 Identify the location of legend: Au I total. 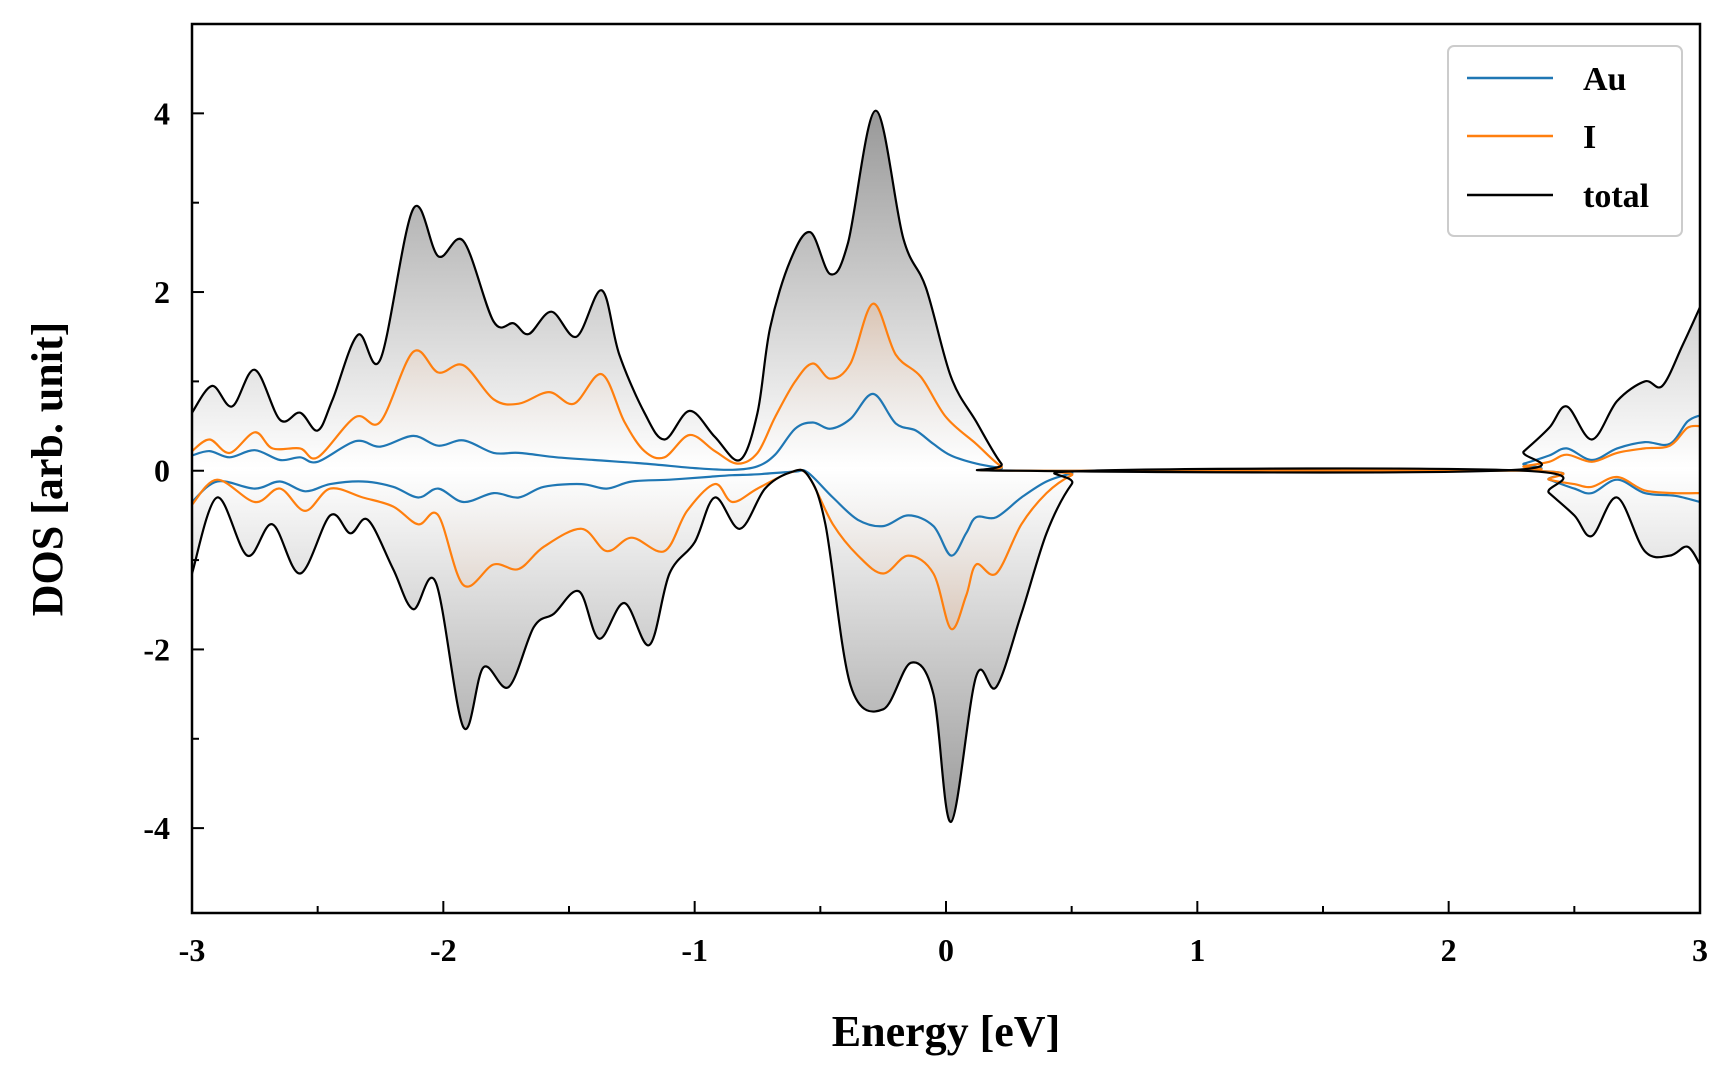
(1565, 141).